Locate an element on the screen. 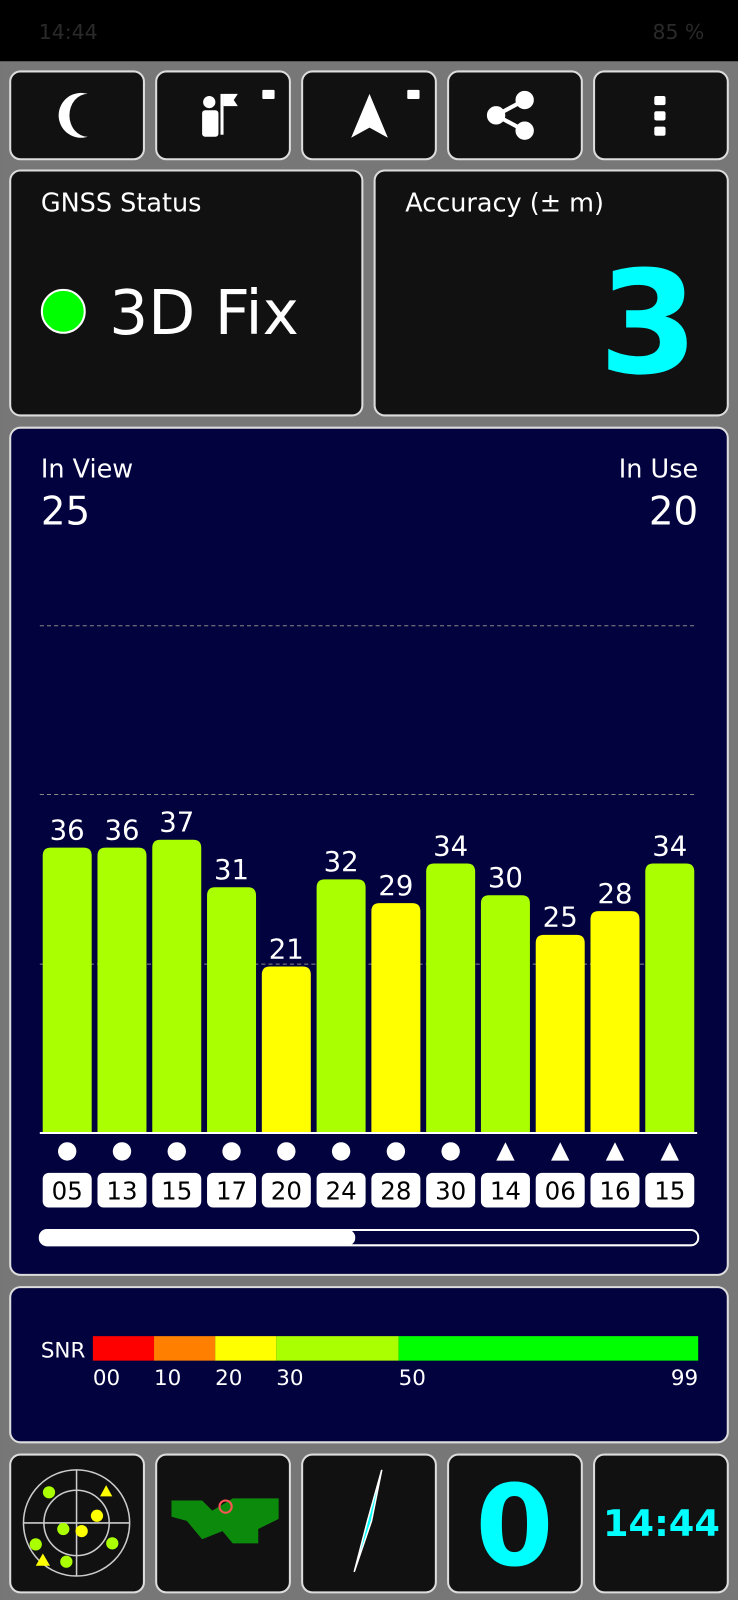 This screenshot has width=738, height=1600. clock: 14:44 is located at coordinates (661, 1523).